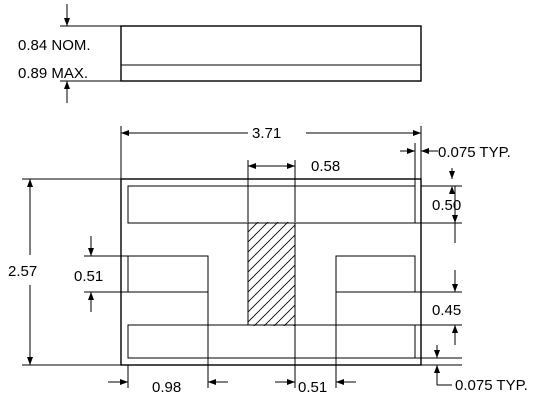  Describe the element at coordinates (271, 204) in the screenshot. I see `top-pad` at that location.